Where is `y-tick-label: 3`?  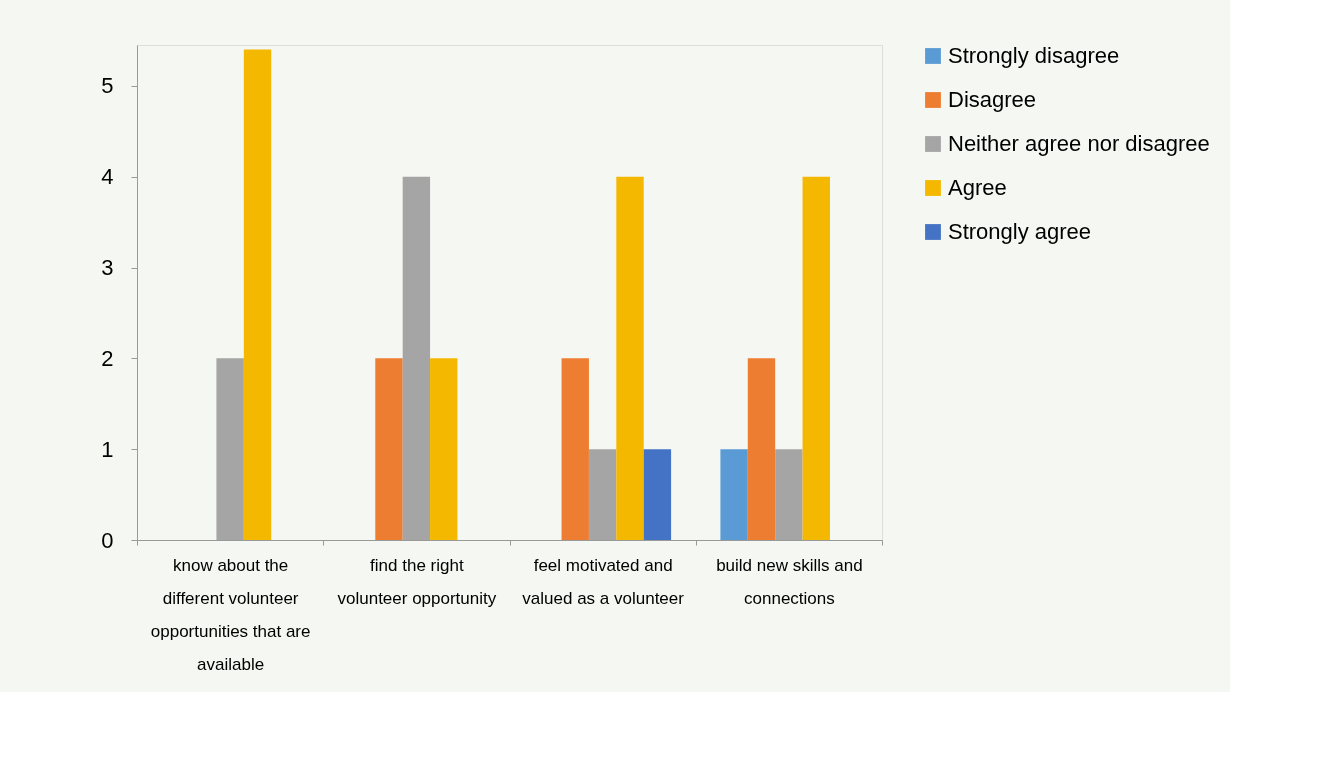 y-tick-label: 3 is located at coordinates (107, 268).